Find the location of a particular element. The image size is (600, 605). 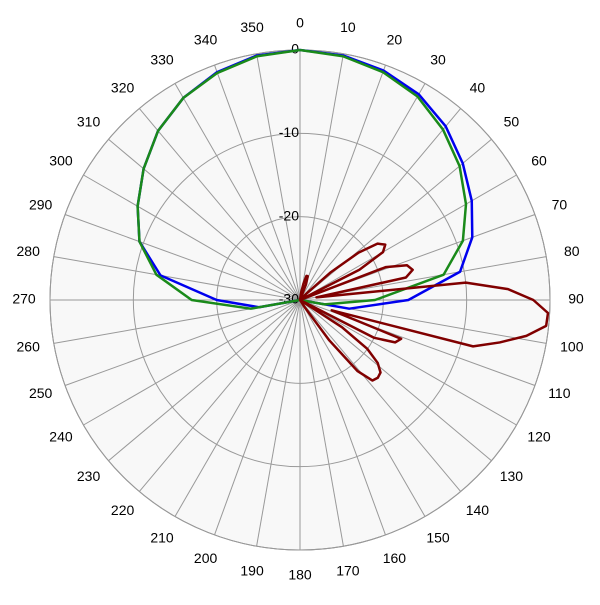

angle-tick-label: 230 is located at coordinates (89, 476).